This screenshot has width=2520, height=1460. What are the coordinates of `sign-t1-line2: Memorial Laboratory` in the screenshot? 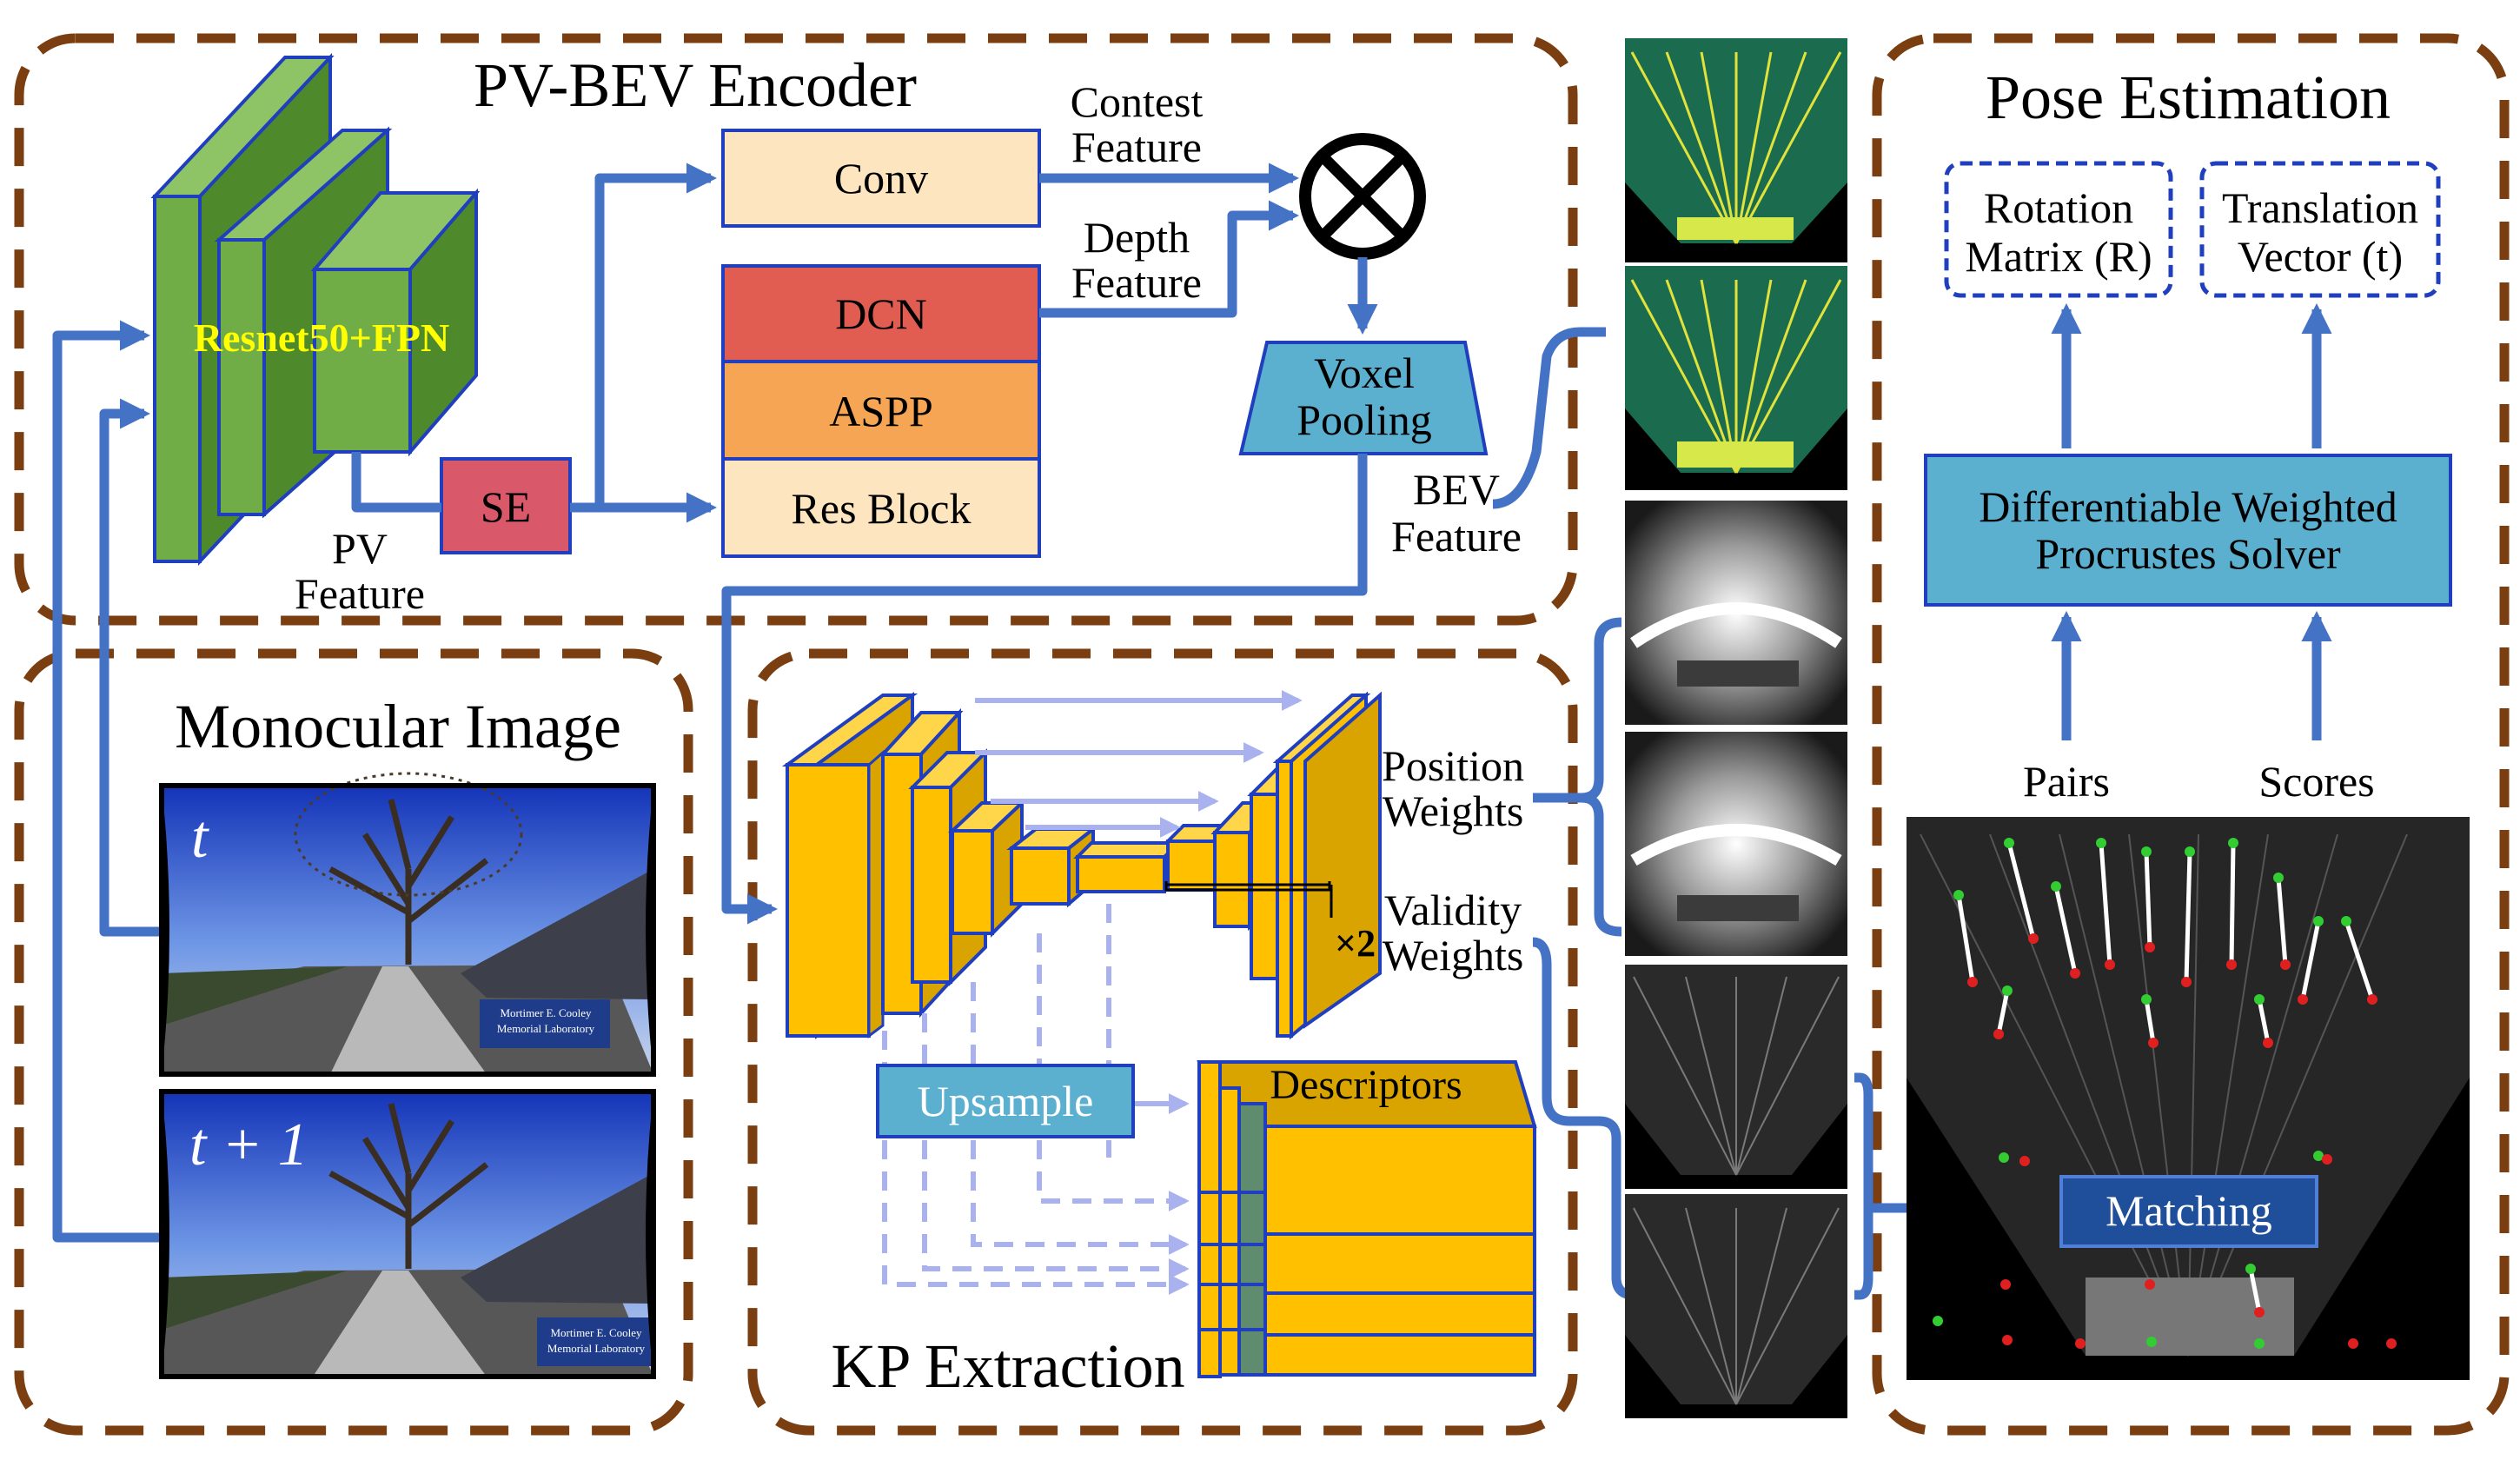 It's located at (596, 1348).